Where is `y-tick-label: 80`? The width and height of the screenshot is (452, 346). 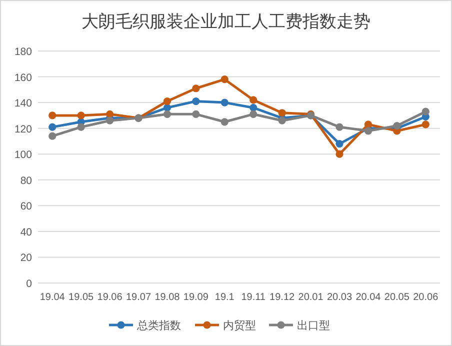
y-tick-label: 80 is located at coordinates (26, 180).